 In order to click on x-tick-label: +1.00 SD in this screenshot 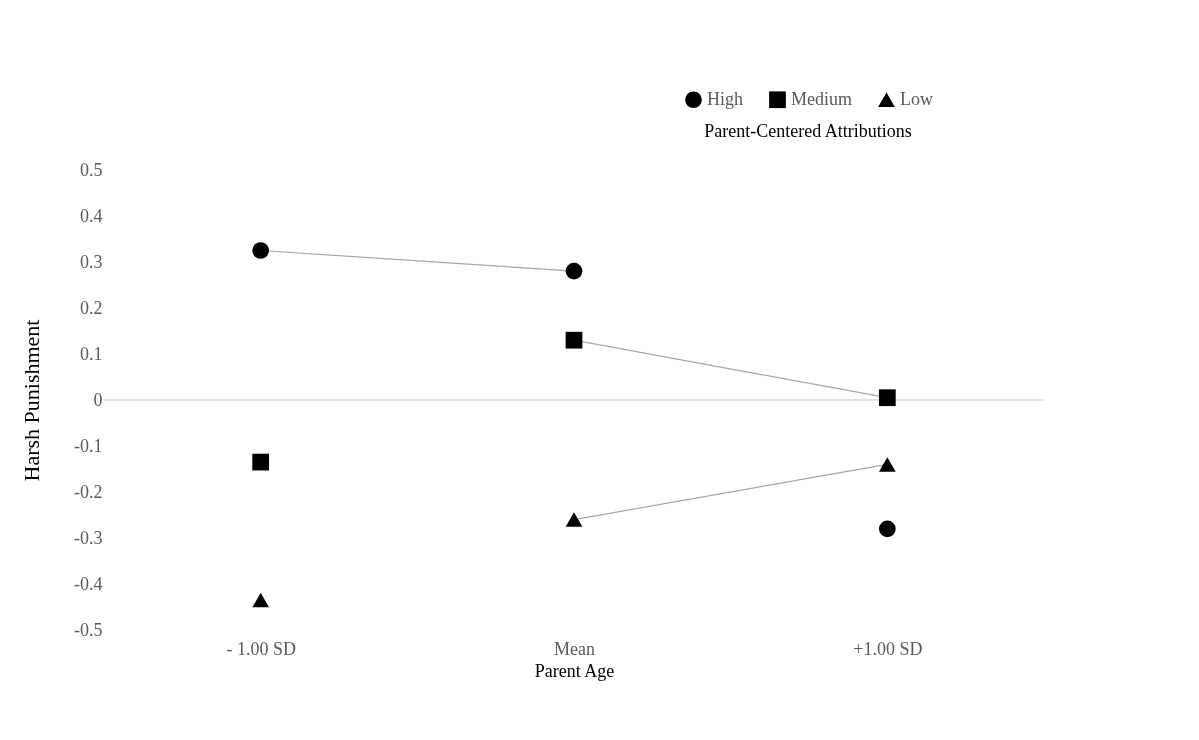, I will do `click(888, 648)`.